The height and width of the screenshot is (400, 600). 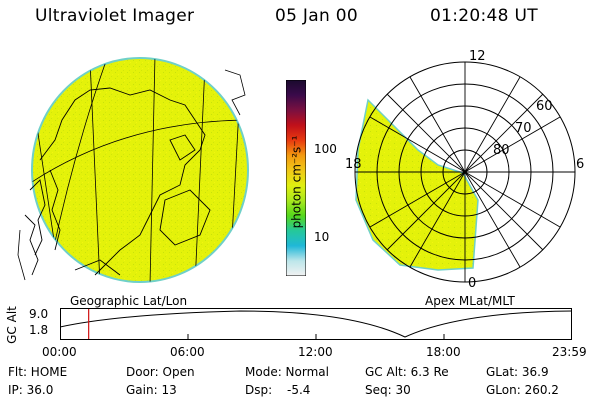 What do you see at coordinates (322, 237) in the screenshot?
I see `colorbar-tick-10: 10` at bounding box center [322, 237].